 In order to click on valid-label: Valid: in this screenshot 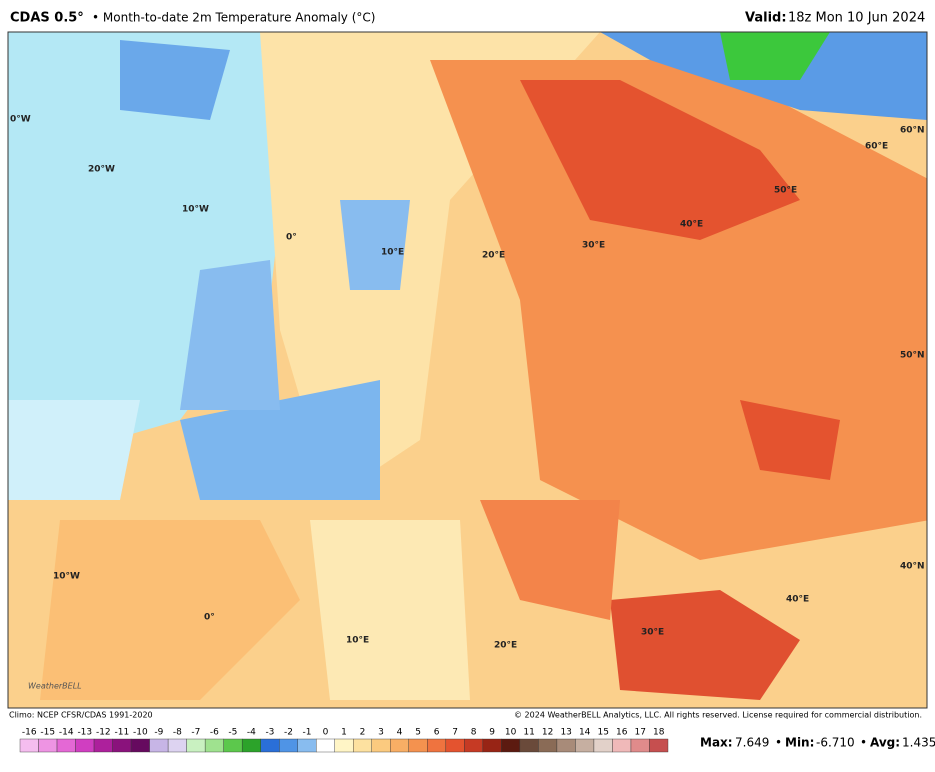, I will do `click(766, 18)`.